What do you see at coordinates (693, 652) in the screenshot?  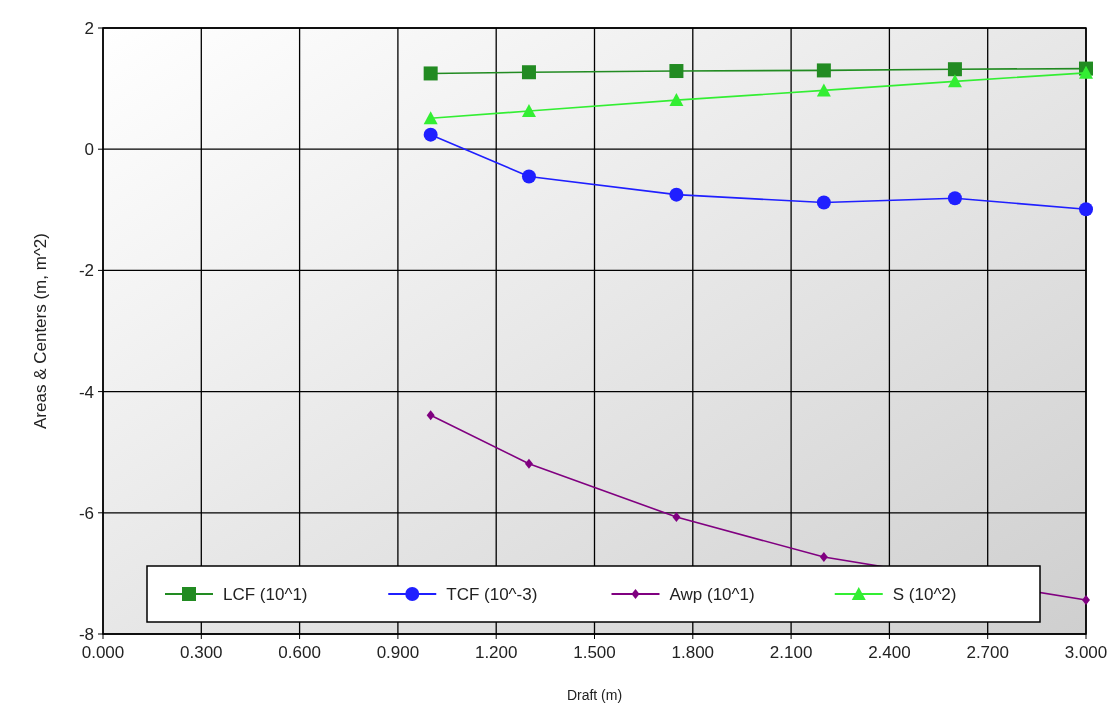 I see `x-tick-label: 1.800` at bounding box center [693, 652].